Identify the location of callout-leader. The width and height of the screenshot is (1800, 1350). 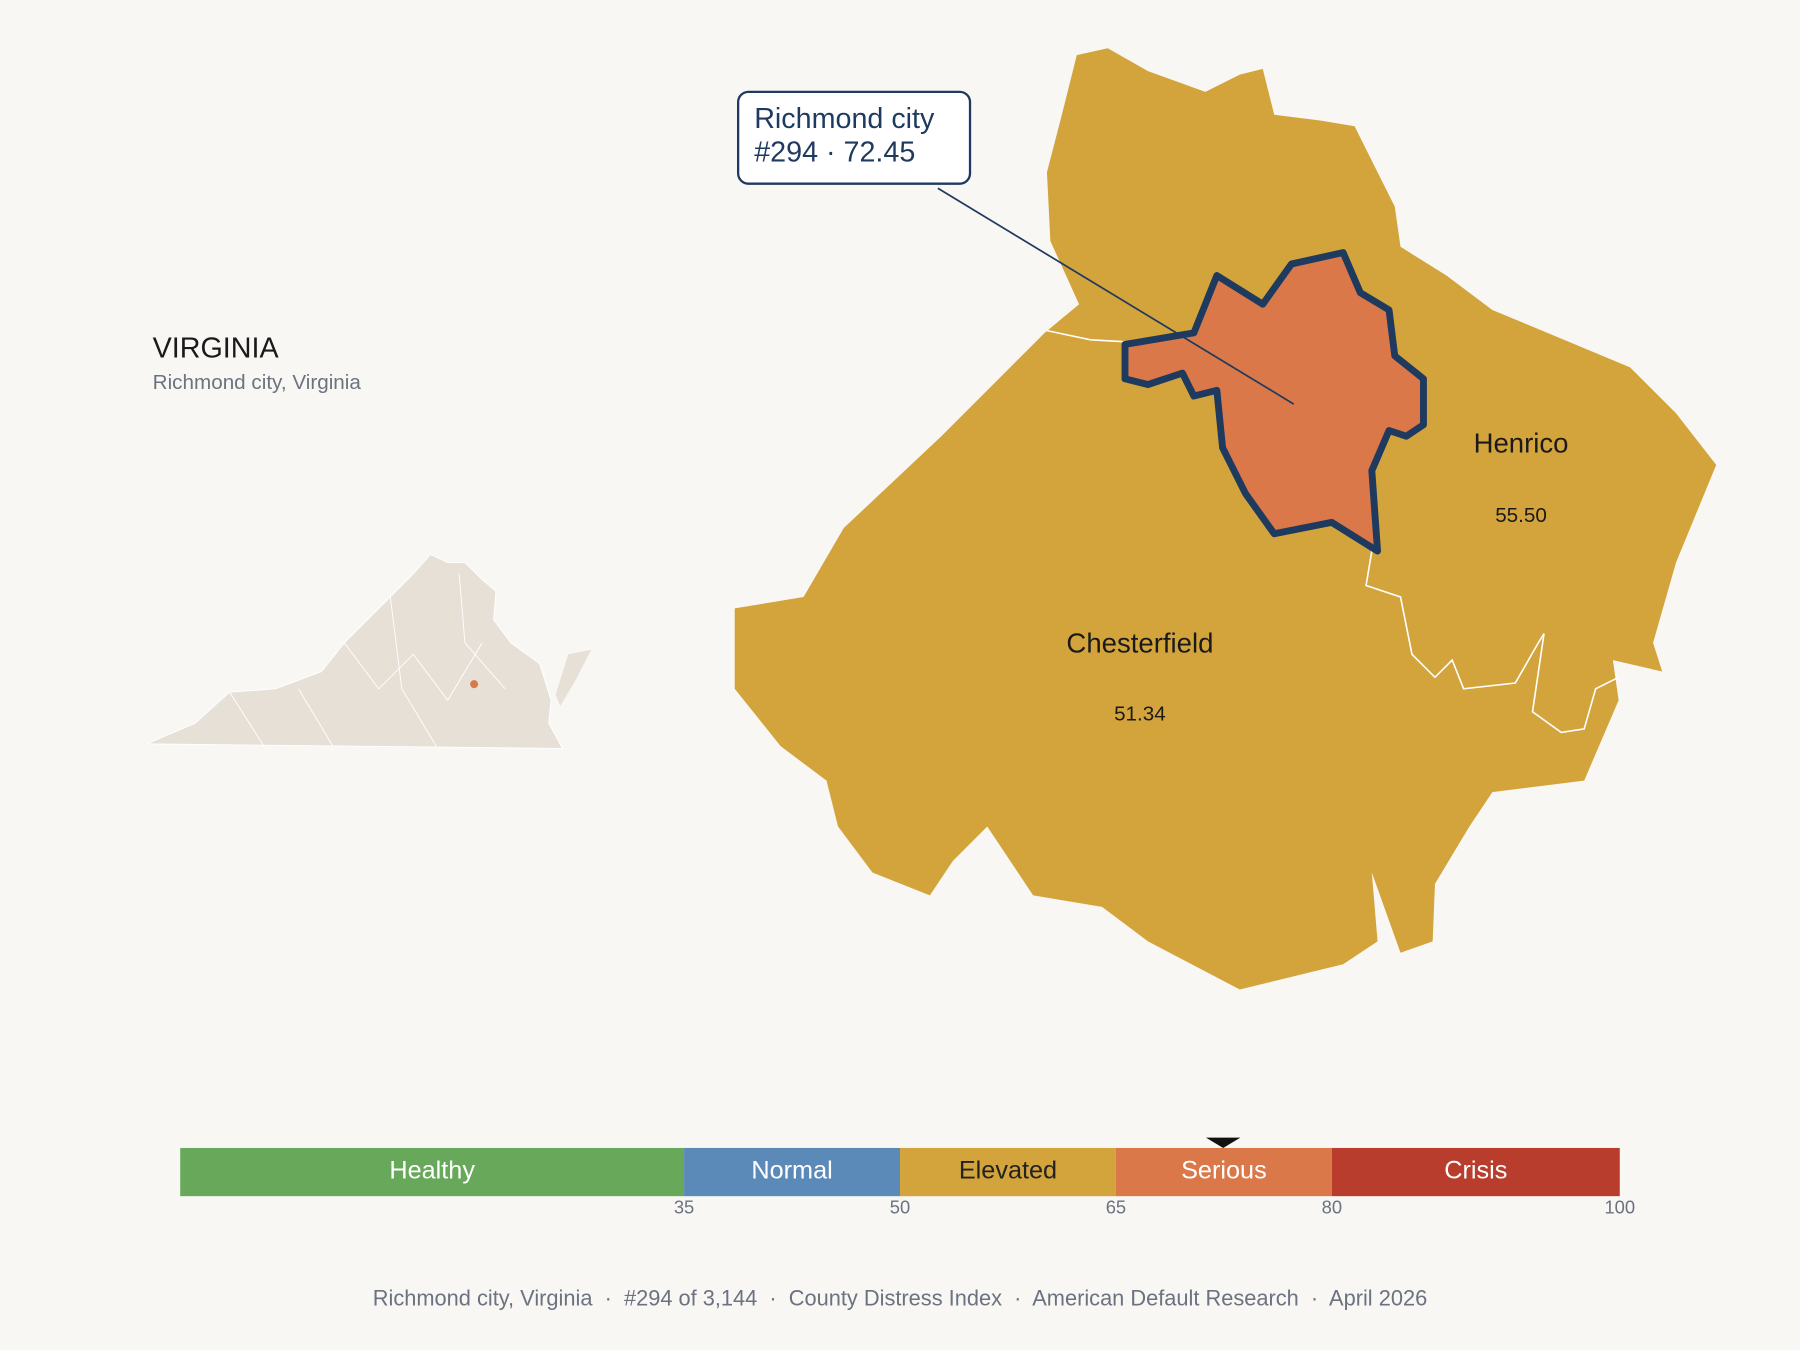
(1116, 296).